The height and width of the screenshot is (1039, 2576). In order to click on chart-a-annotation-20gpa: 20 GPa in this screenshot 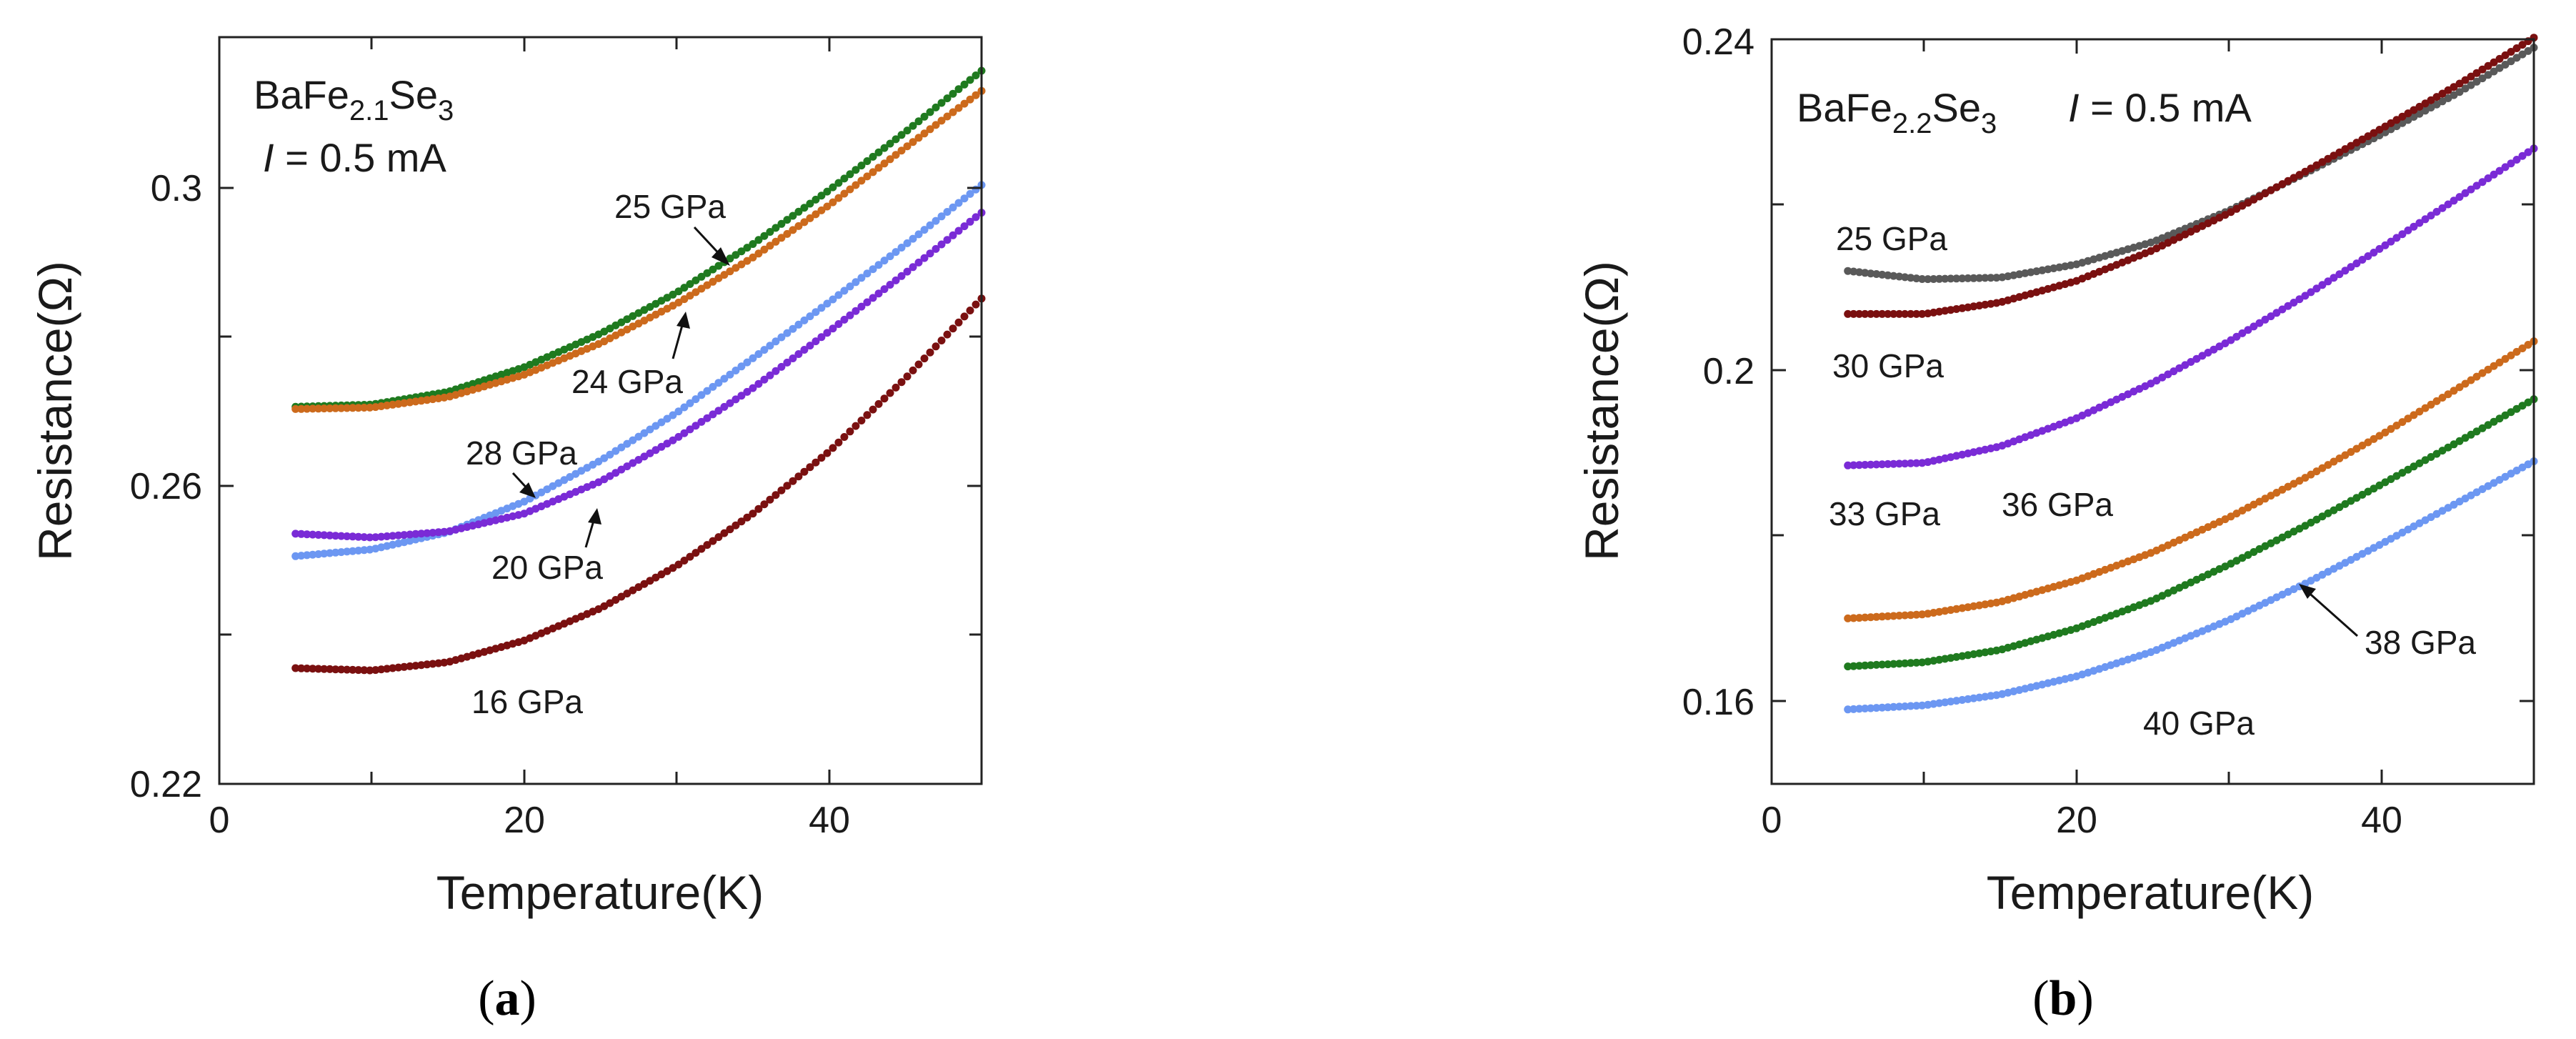, I will do `click(547, 567)`.